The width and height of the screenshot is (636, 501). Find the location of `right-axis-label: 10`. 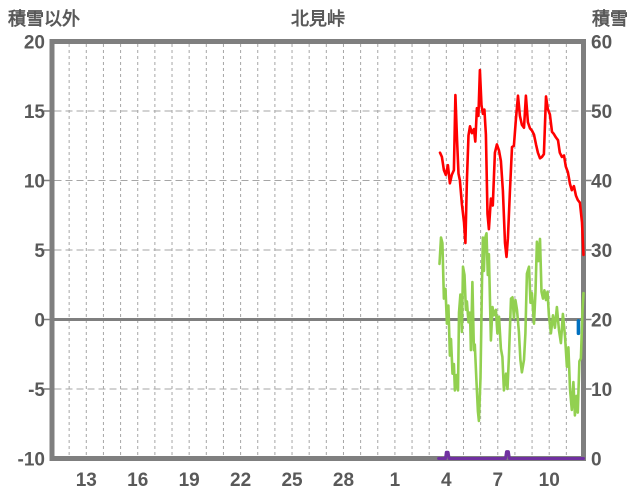

right-axis-label: 10 is located at coordinates (601, 390).